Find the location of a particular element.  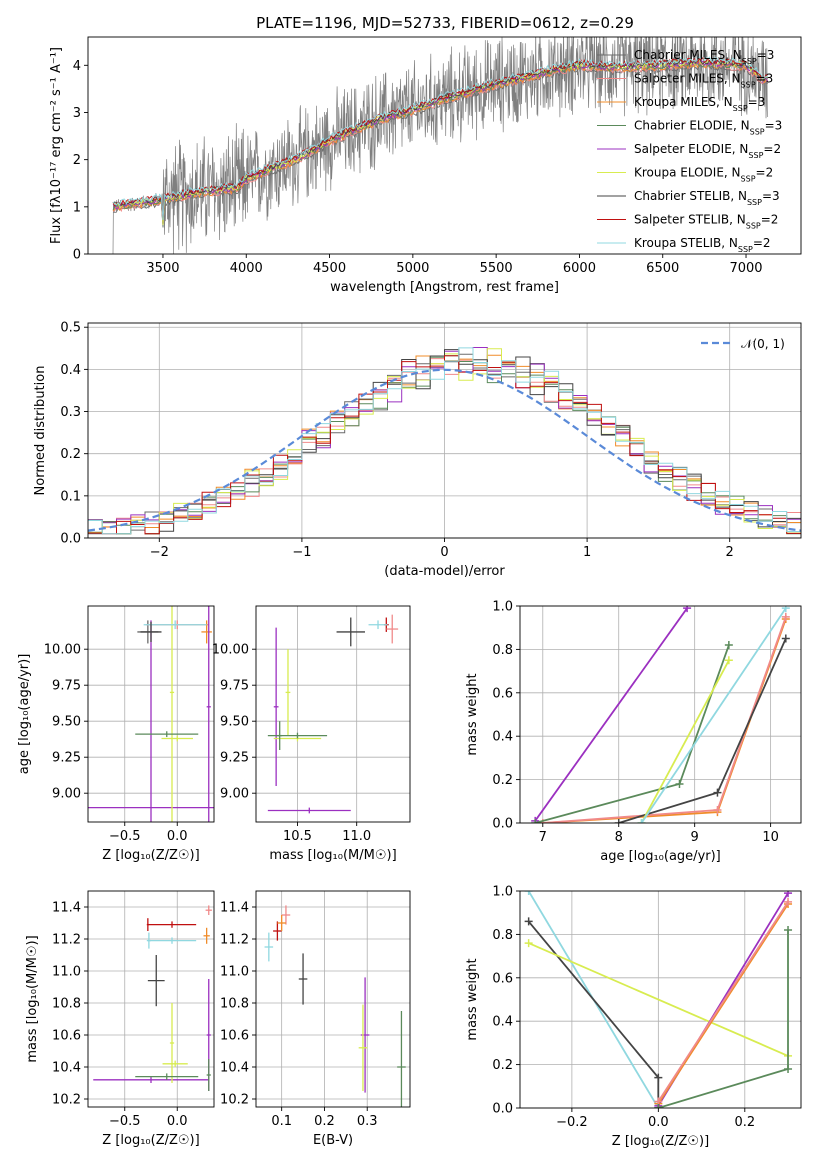

plot-area-mass-vs-ebv is located at coordinates (335, 1006).